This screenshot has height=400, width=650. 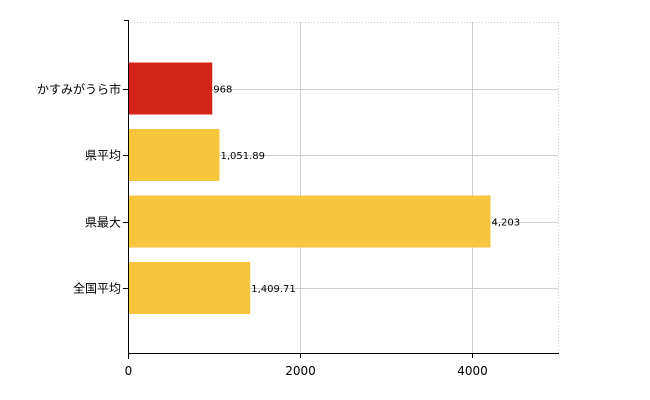 What do you see at coordinates (505, 223) in the screenshot?
I see `data-label: 4,203` at bounding box center [505, 223].